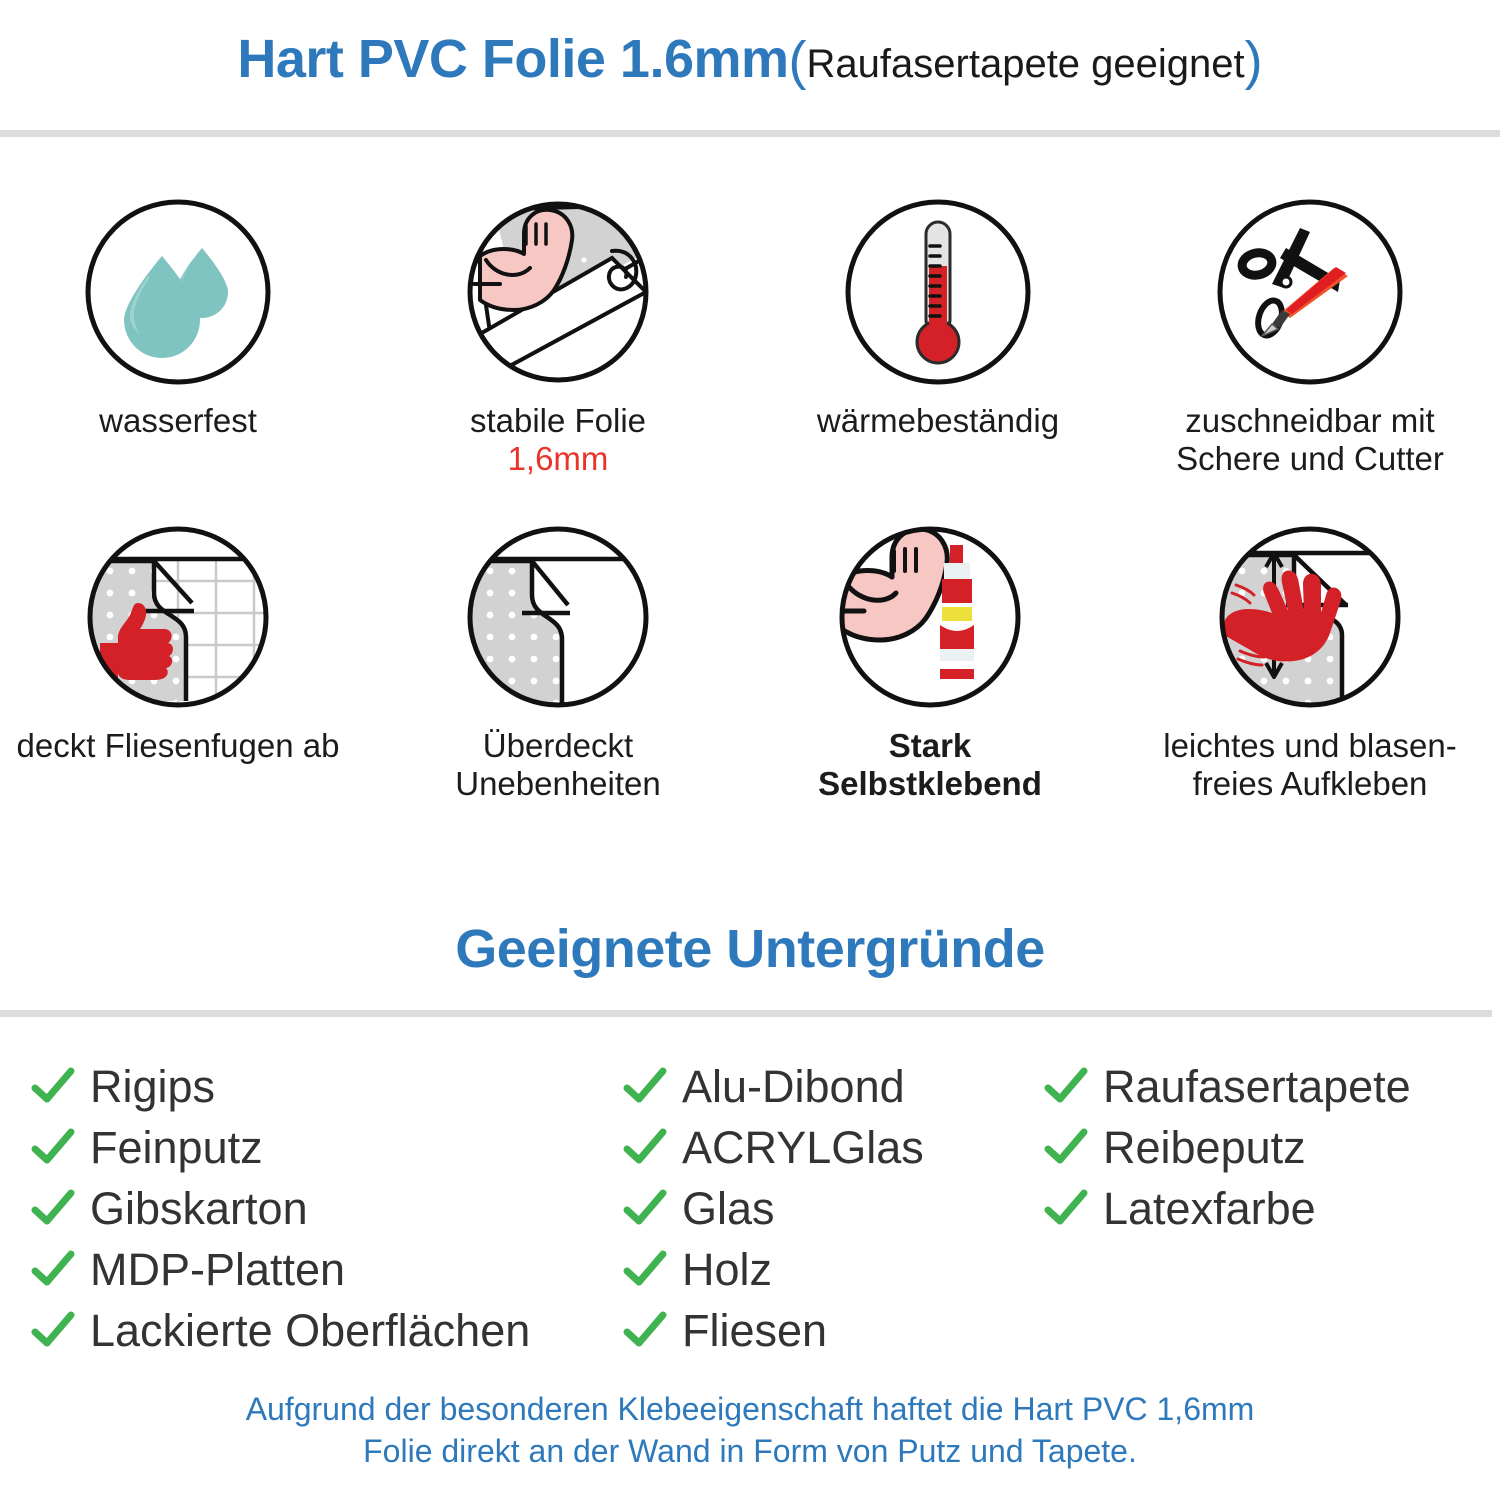 This screenshot has height=1500, width=1500. I want to click on list-item-label: Holz, so click(727, 1269).